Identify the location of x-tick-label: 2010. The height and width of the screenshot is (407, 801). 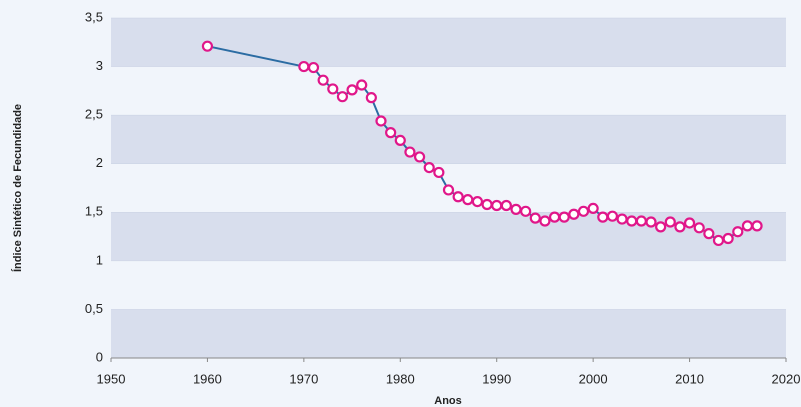
(689, 378).